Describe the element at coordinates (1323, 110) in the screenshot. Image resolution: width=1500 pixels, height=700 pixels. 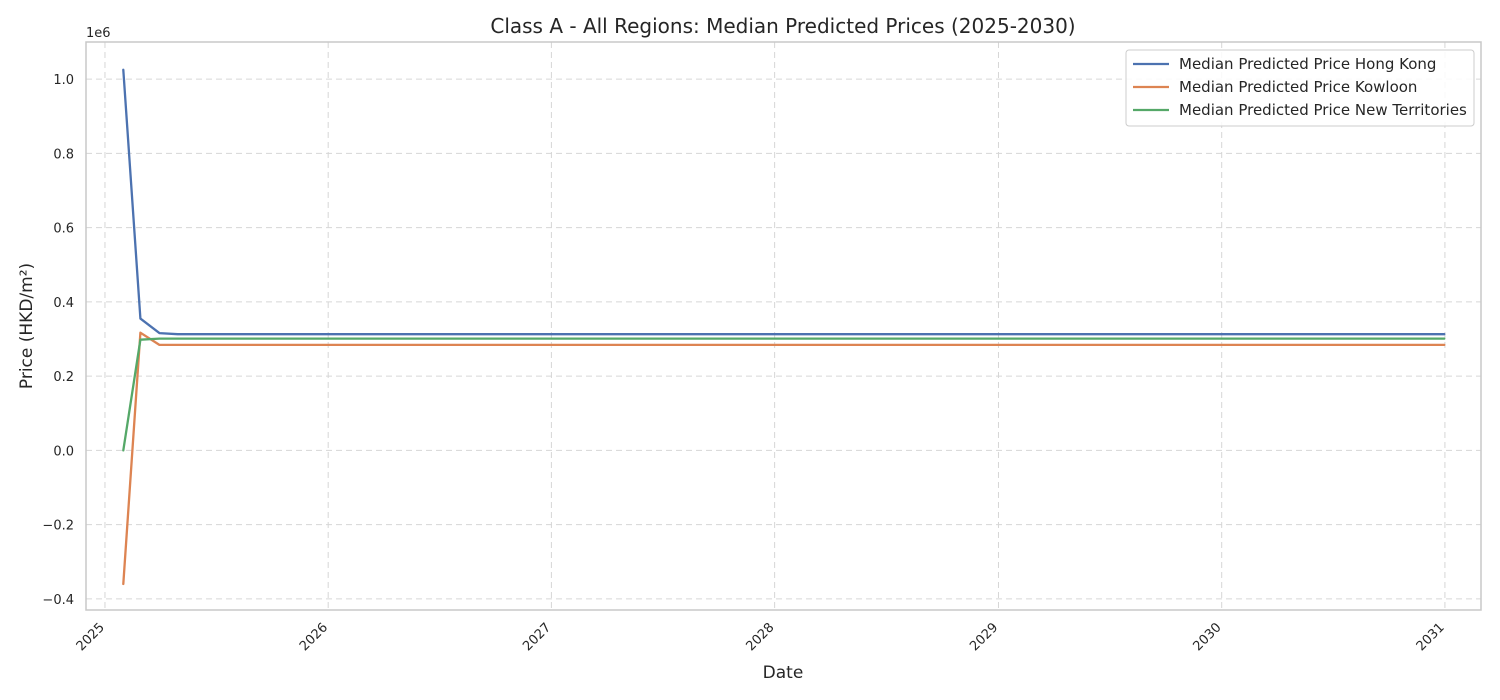
I see `legend-label-new-territories: Median Predicted Price New Territories` at that location.